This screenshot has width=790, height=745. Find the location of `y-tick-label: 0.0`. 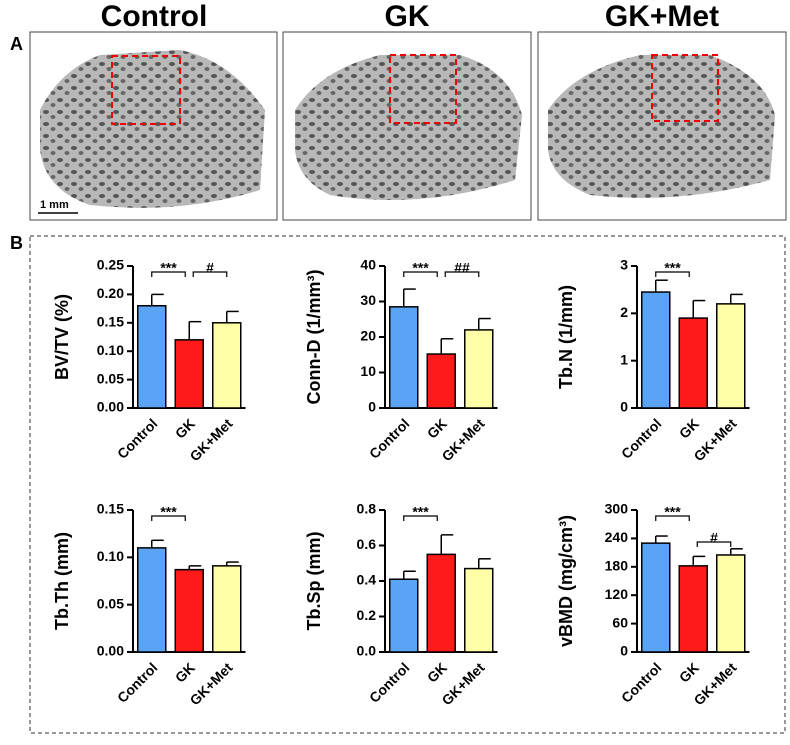

y-tick-label: 0.0 is located at coordinates (367, 651).